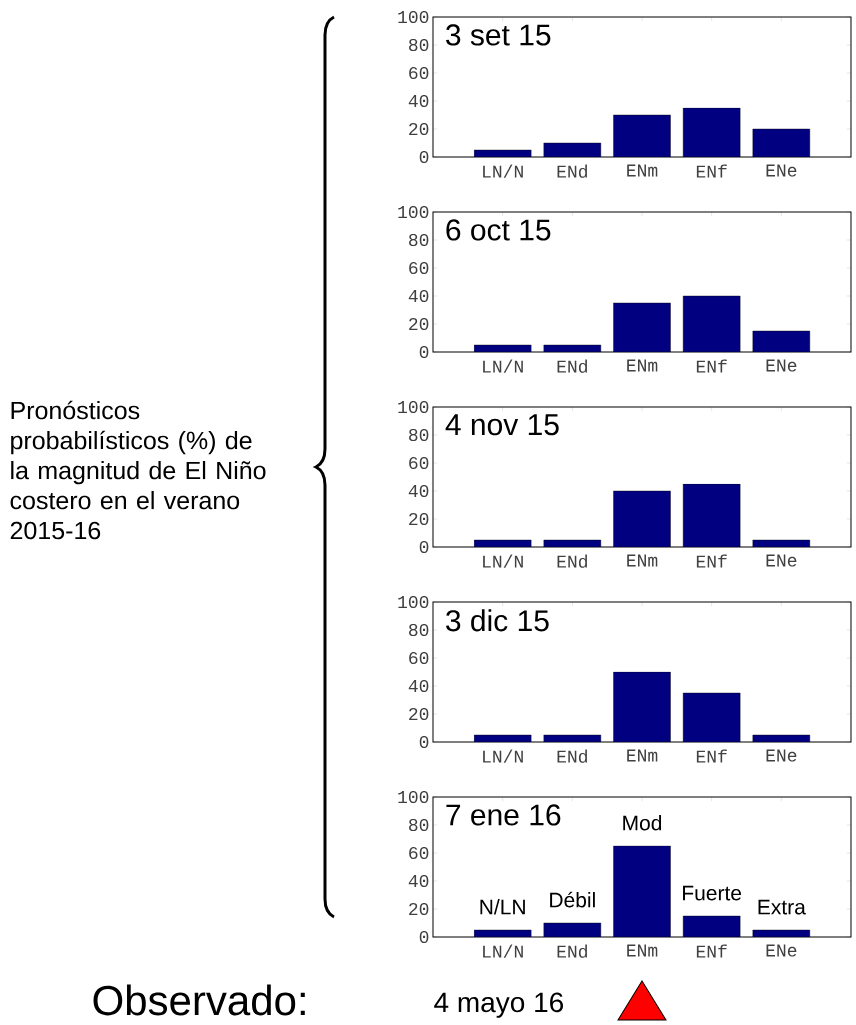 The width and height of the screenshot is (856, 1025). Describe the element at coordinates (642, 823) in the screenshot. I see `annotation: Mod` at that location.